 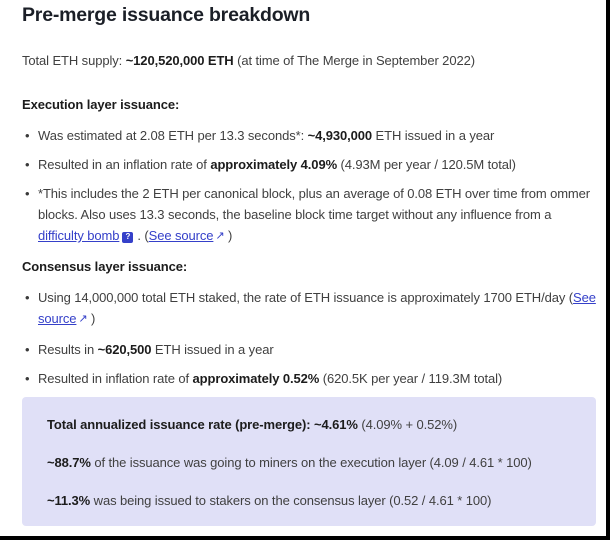 I want to click on list-item: Results in ~620,500 ETH issued in a year, so click(x=309, y=349).